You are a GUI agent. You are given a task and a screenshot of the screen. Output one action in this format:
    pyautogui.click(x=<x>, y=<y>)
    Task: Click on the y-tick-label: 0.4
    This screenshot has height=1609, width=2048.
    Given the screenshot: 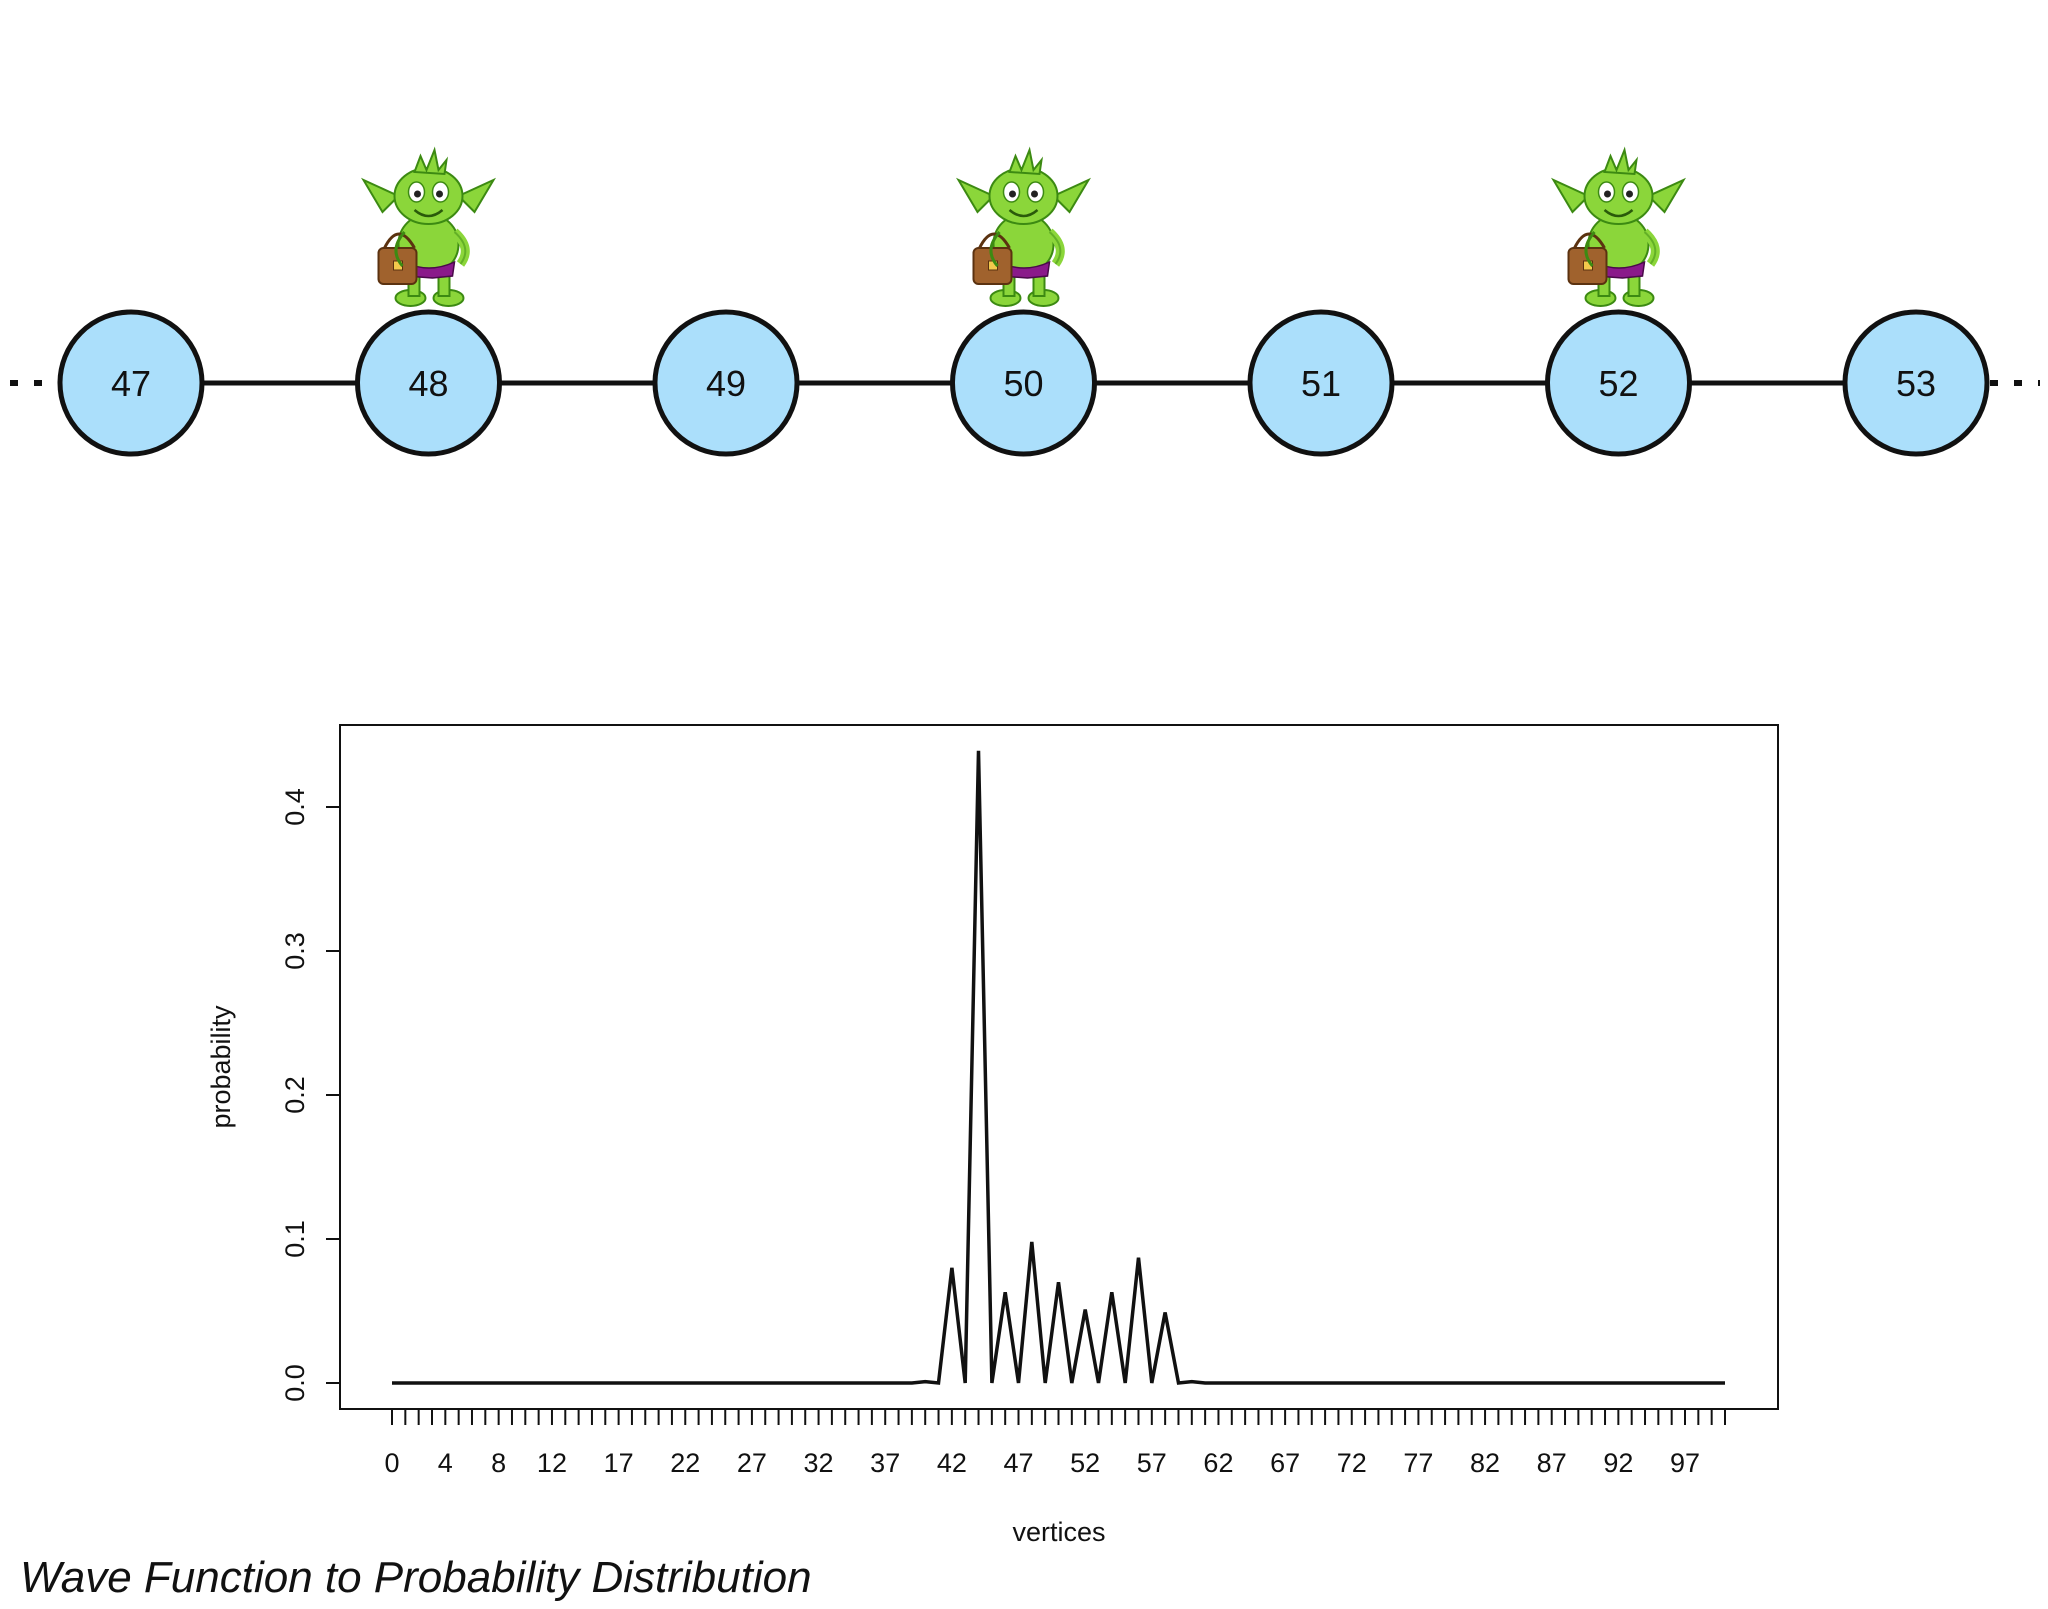 What is the action you would take?
    pyautogui.click(x=295, y=807)
    